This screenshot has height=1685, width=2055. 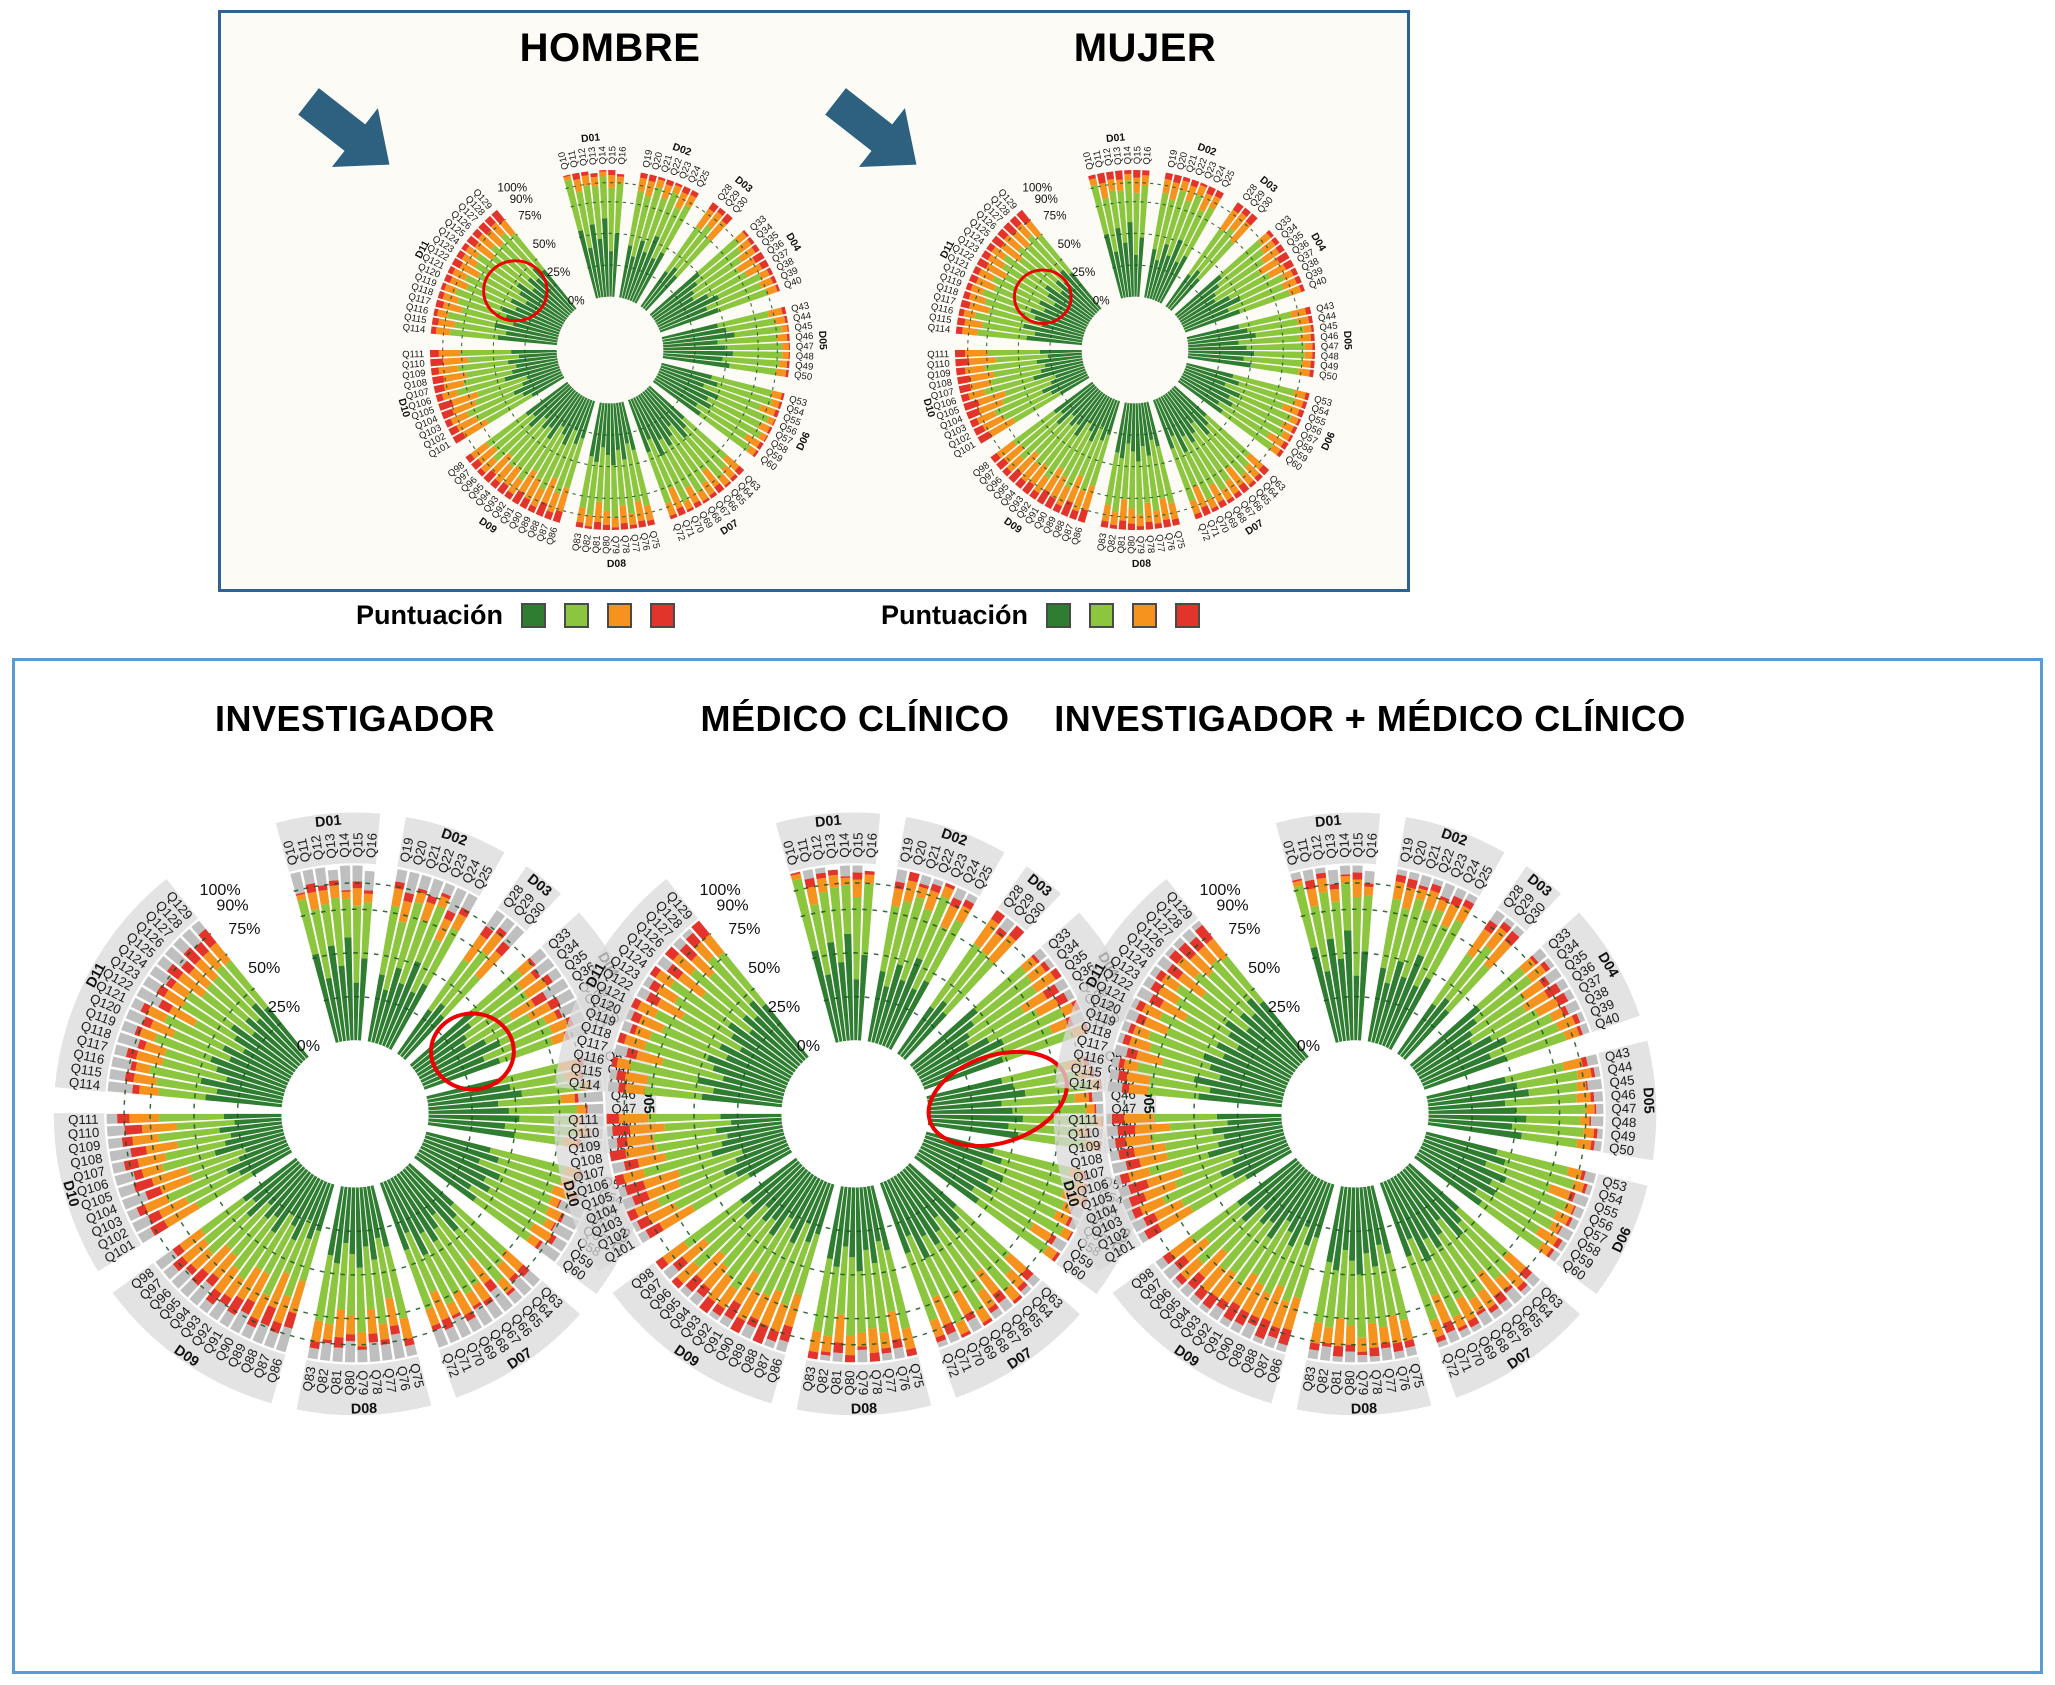 I want to click on svg-text: Q44, so click(x=1619, y=1067).